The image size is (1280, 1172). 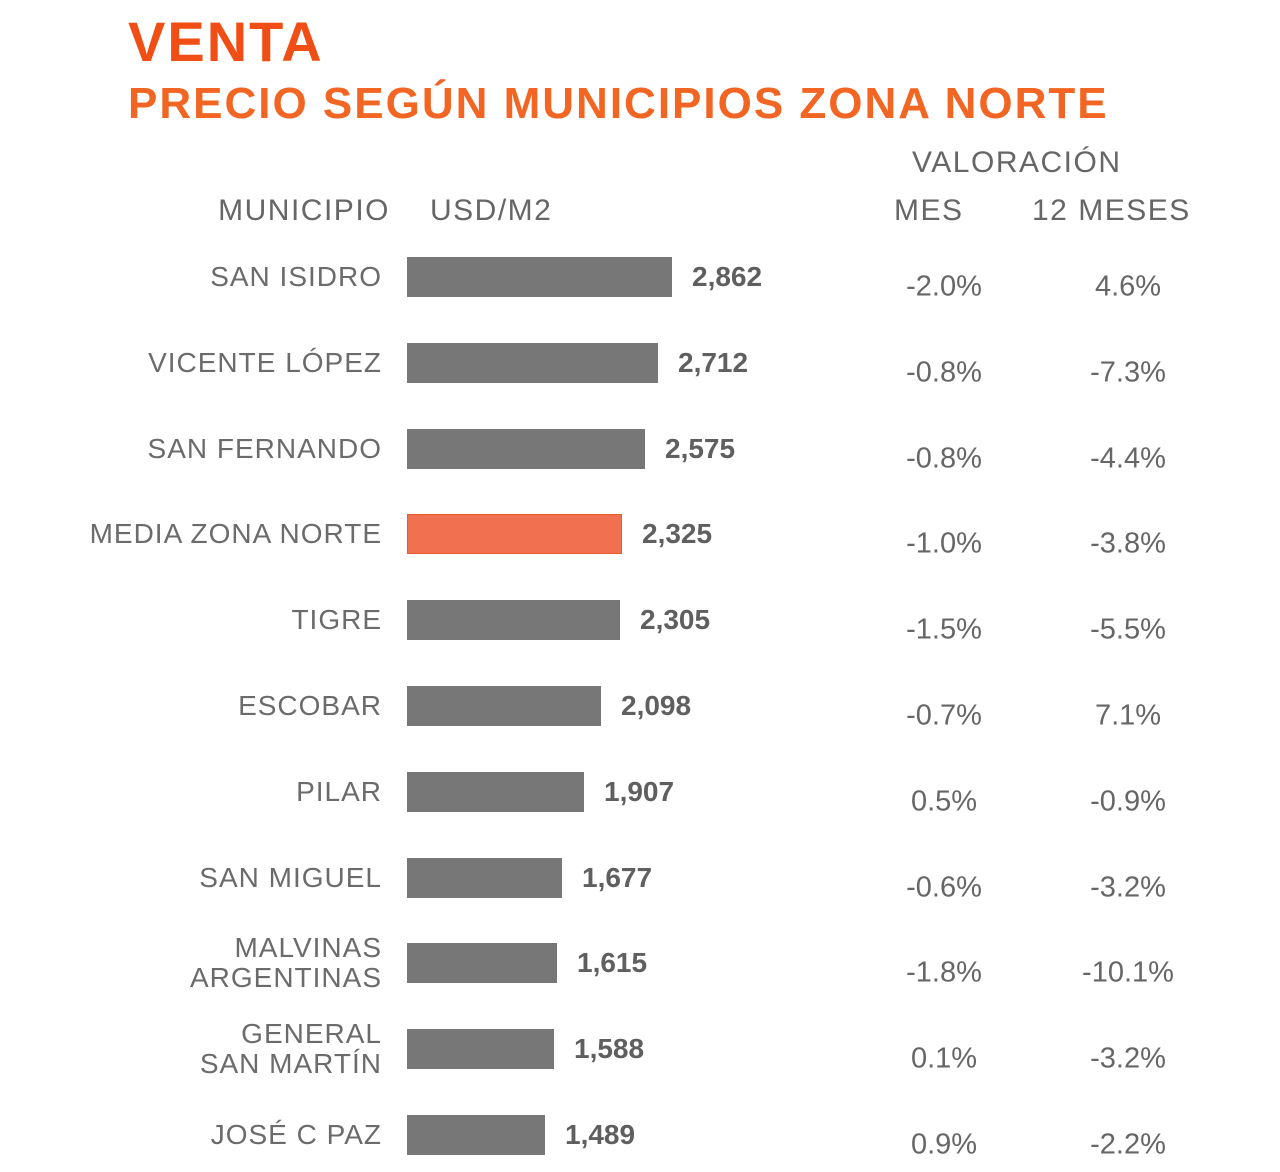 What do you see at coordinates (336, 620) in the screenshot?
I see `category-label: TIGRE` at bounding box center [336, 620].